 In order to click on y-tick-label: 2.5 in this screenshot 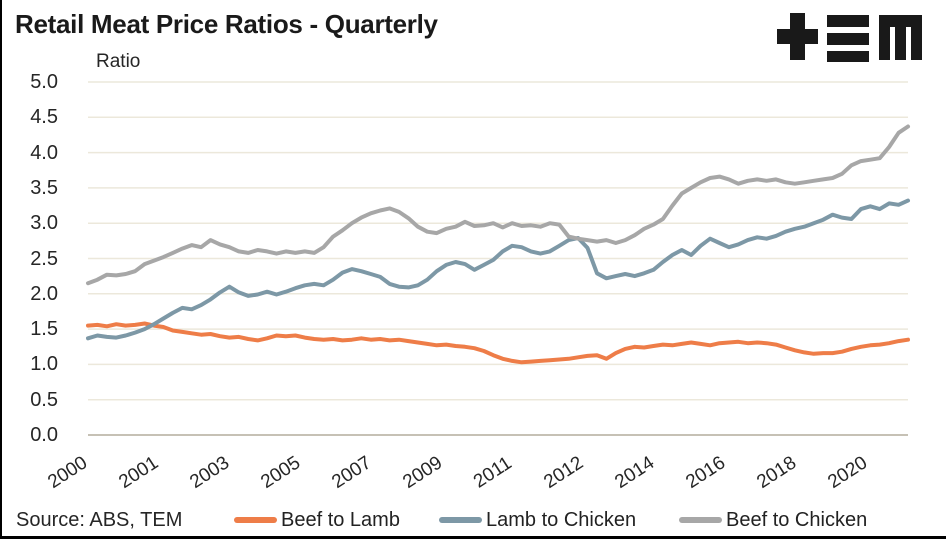, I will do `click(44, 258)`.